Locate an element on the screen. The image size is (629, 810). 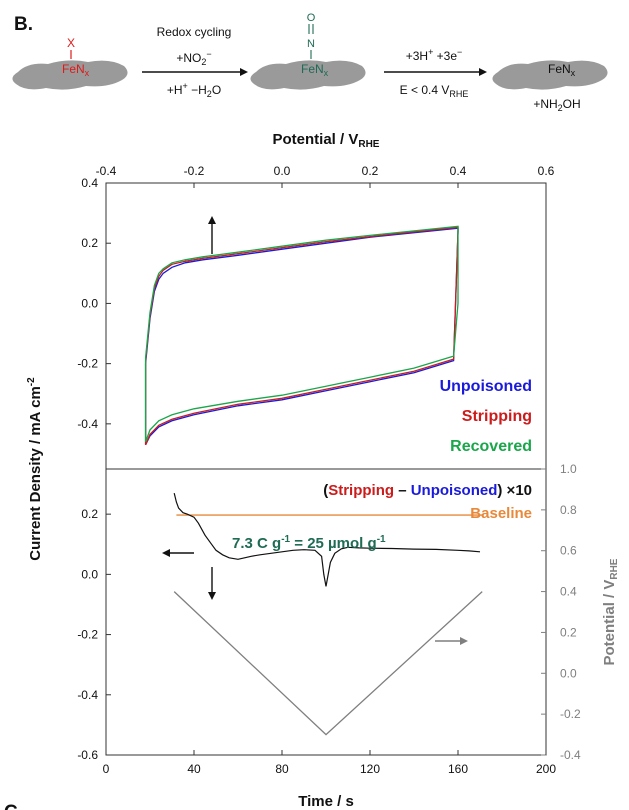
left-y-axis-title: Current Density / mA cm-2 is located at coordinates (35, 469).